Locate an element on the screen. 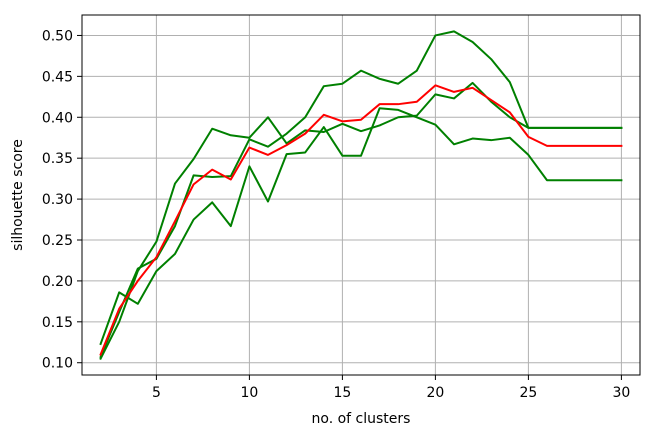 This screenshot has width=655, height=438. x-tick-label: 10 is located at coordinates (249, 393).